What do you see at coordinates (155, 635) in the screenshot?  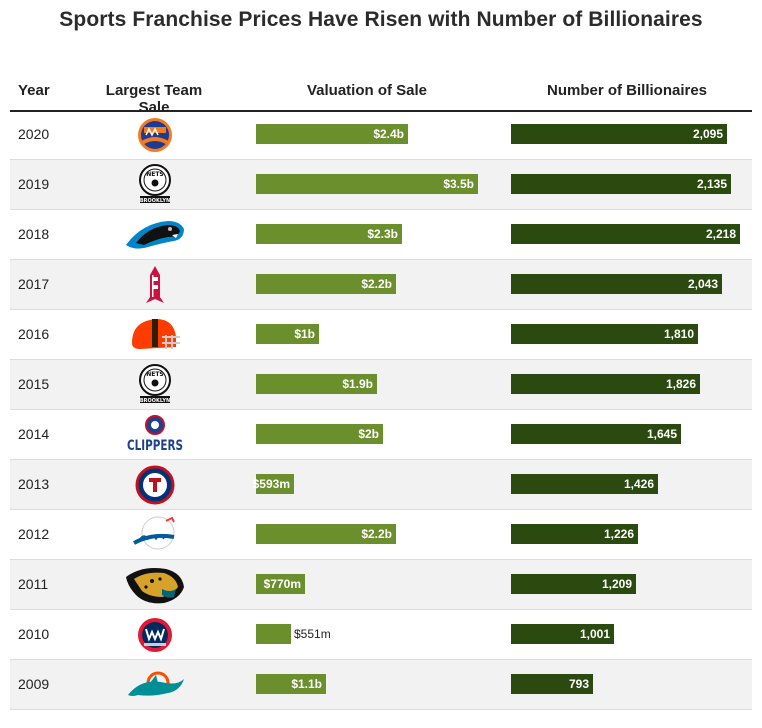 I see `washington-wizards-logo-icon` at bounding box center [155, 635].